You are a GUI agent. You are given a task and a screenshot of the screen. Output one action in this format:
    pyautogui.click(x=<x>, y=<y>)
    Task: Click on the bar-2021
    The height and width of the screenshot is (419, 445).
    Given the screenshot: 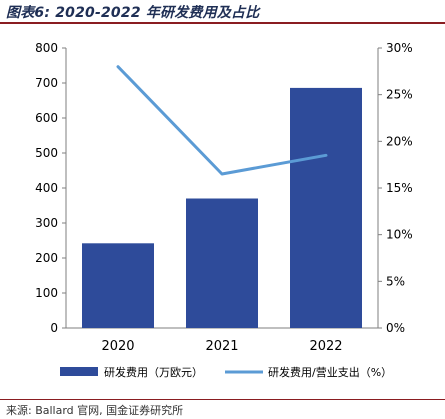 What is the action you would take?
    pyautogui.click(x=222, y=263)
    